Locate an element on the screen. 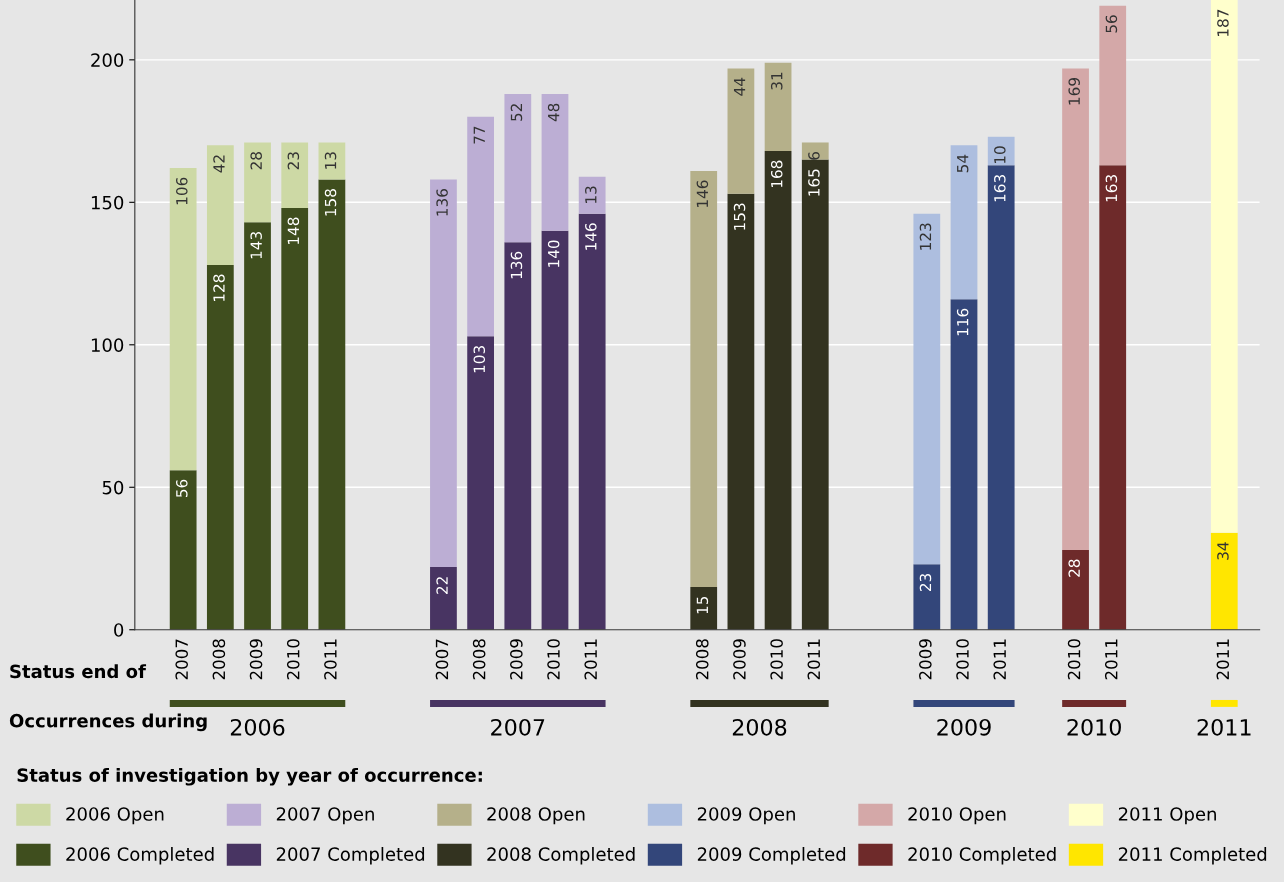 Image resolution: width=1284 pixels, height=882 pixels. data-label: 140 is located at coordinates (553, 253).